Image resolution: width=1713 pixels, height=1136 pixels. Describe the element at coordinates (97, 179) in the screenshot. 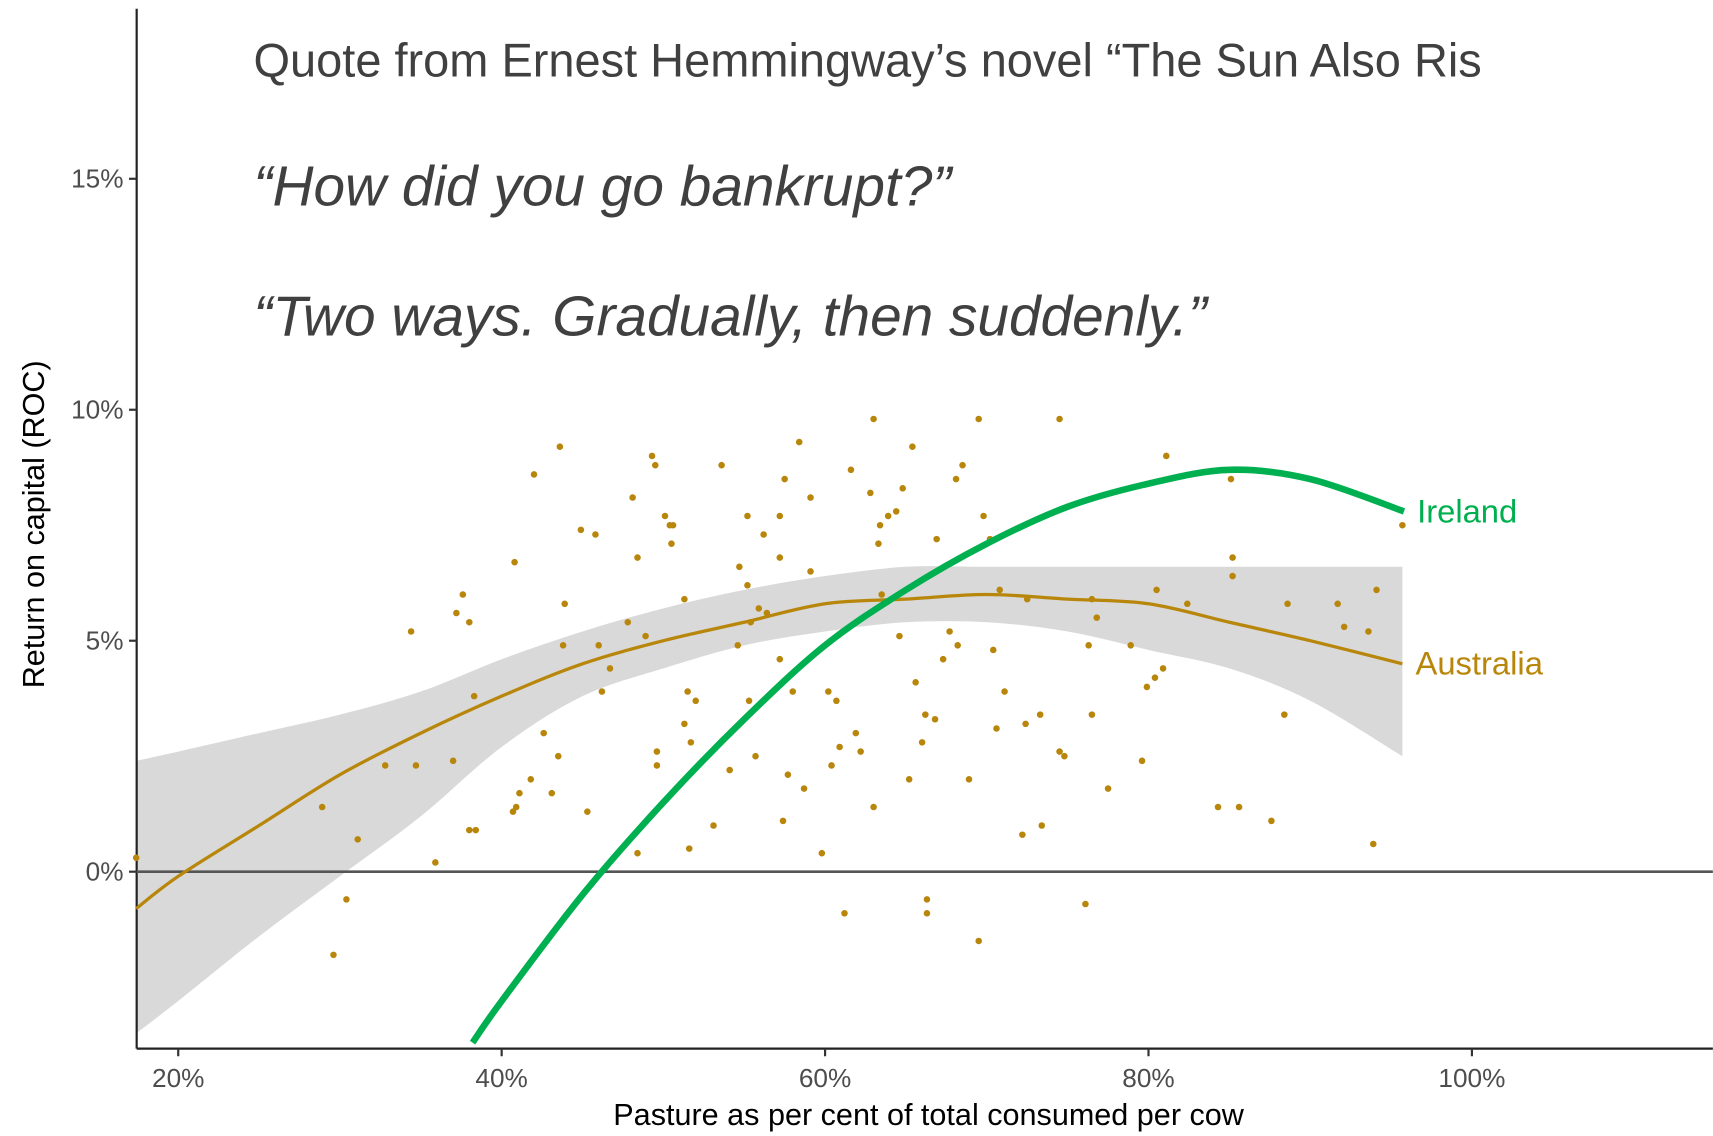

I see `y-tick-label: 15%` at that location.